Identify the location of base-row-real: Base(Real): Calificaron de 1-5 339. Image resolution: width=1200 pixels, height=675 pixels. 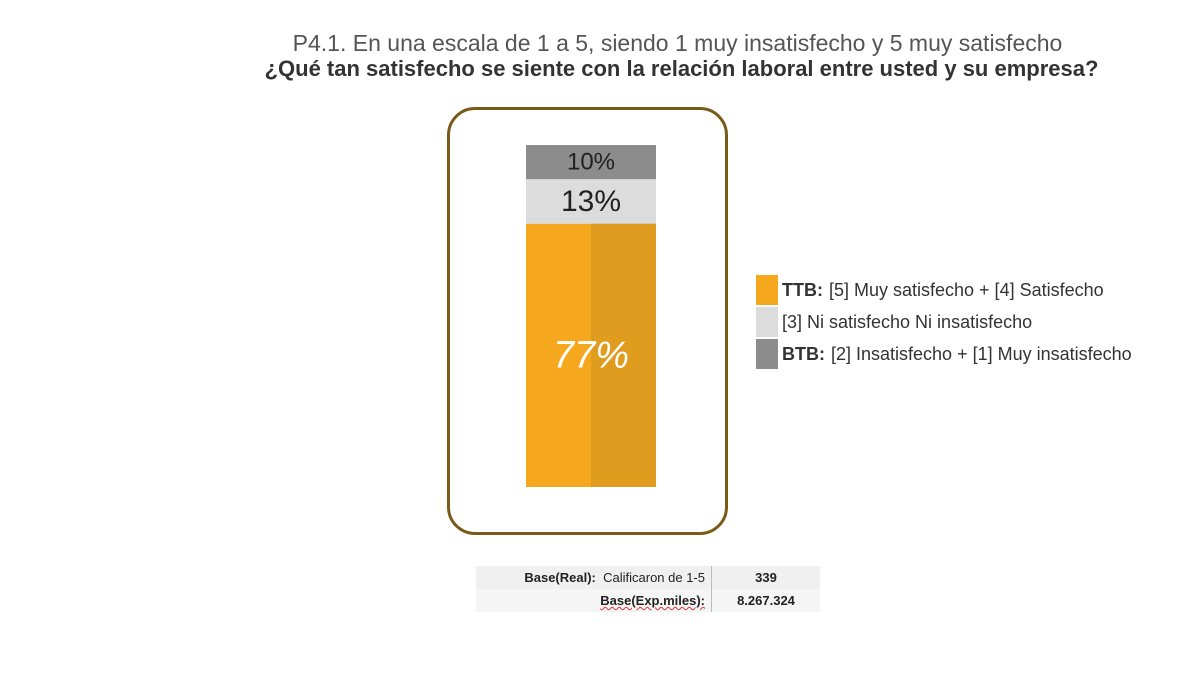
(648, 577).